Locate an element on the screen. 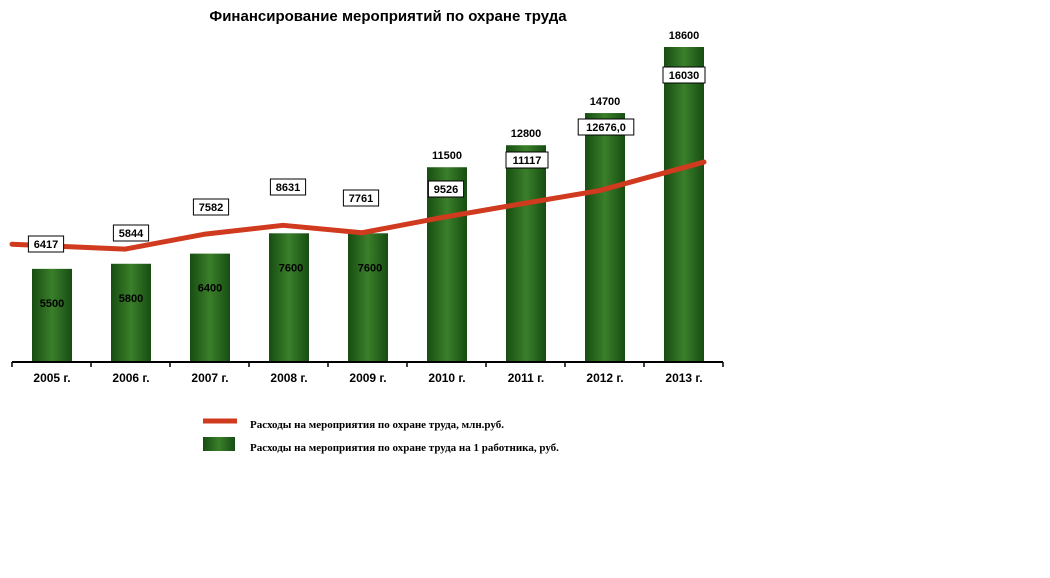 The image size is (1050, 578). x-tick-label: 2007 г. is located at coordinates (209, 378).